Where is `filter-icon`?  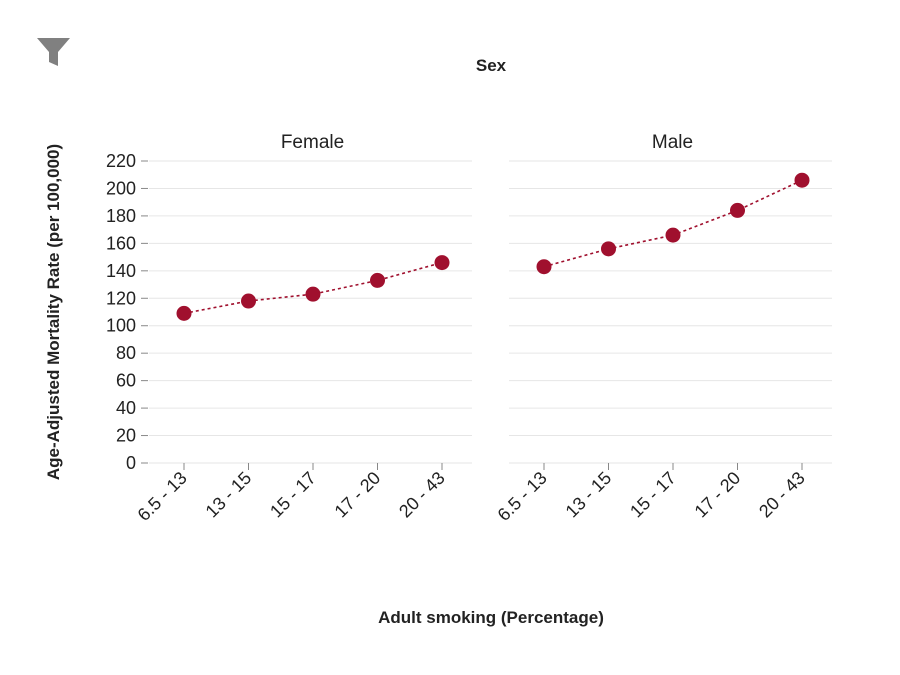
filter-icon is located at coordinates (53, 52).